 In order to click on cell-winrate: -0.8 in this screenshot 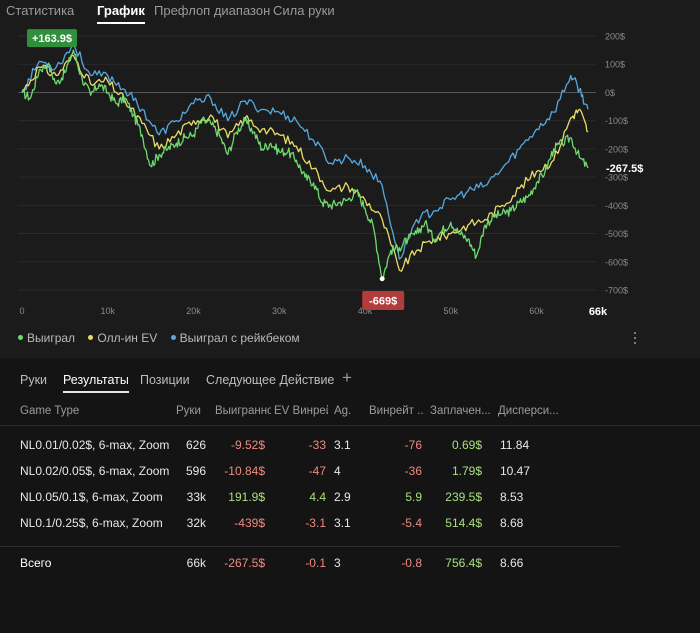, I will do `click(411, 563)`.